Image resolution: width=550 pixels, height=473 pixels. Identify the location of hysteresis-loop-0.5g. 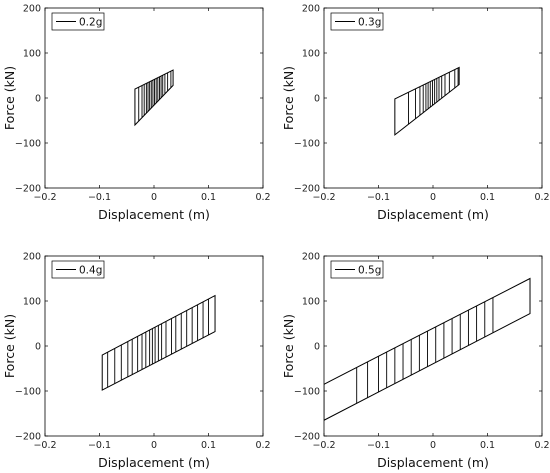
(427, 349).